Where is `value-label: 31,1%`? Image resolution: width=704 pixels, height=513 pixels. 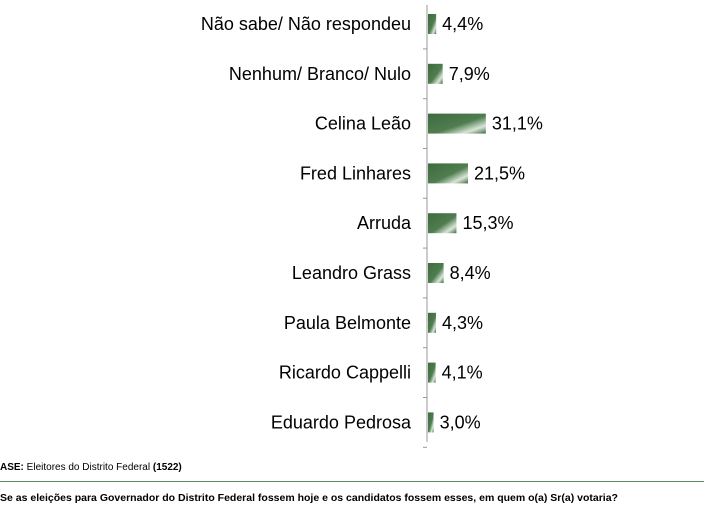 value-label: 31,1% is located at coordinates (517, 124).